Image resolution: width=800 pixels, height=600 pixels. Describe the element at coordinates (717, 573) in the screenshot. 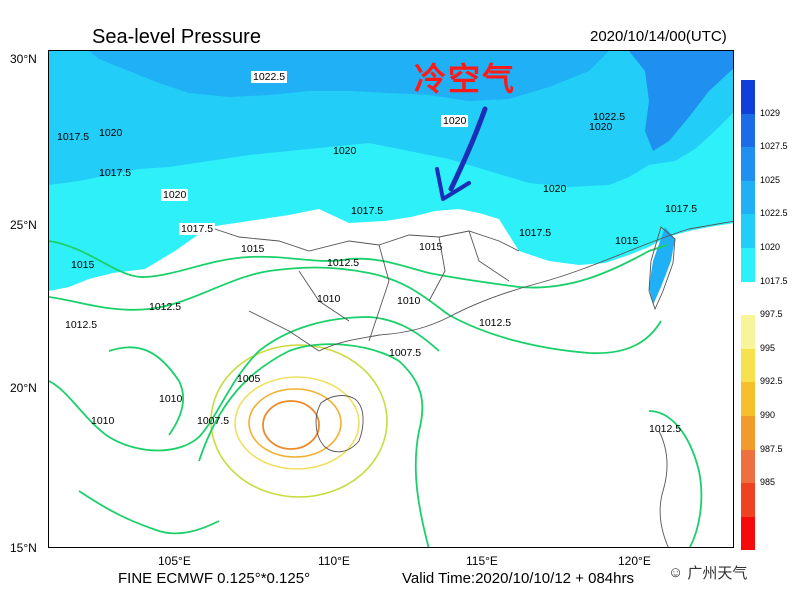

I see `watermark-text: 广州天气` at that location.